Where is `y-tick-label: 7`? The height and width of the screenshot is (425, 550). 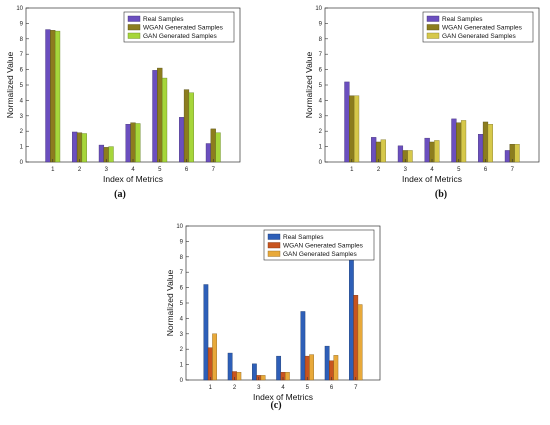 y-tick-label: 7 is located at coordinates (321, 55).